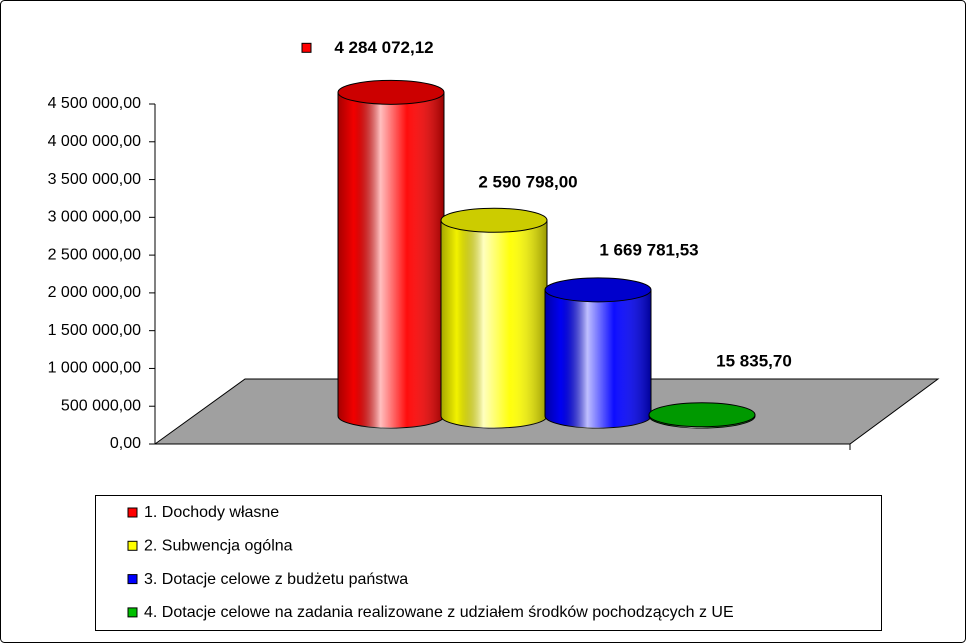 This screenshot has width=966, height=643. Describe the element at coordinates (95, 254) in the screenshot. I see `y-tick-label: 2 500 000,00` at that location.